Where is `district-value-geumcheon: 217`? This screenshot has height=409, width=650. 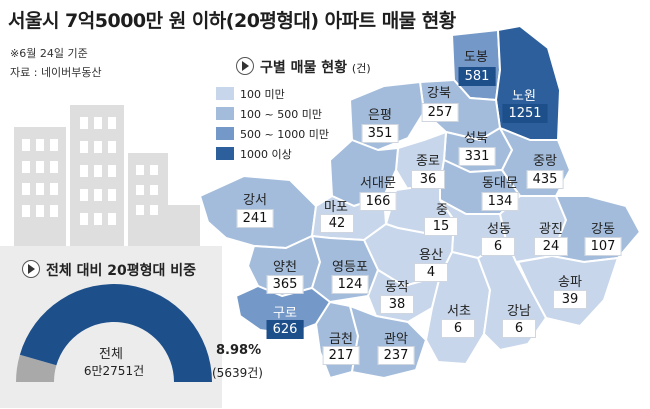
district-value-geumcheon: 217 is located at coordinates (341, 355).